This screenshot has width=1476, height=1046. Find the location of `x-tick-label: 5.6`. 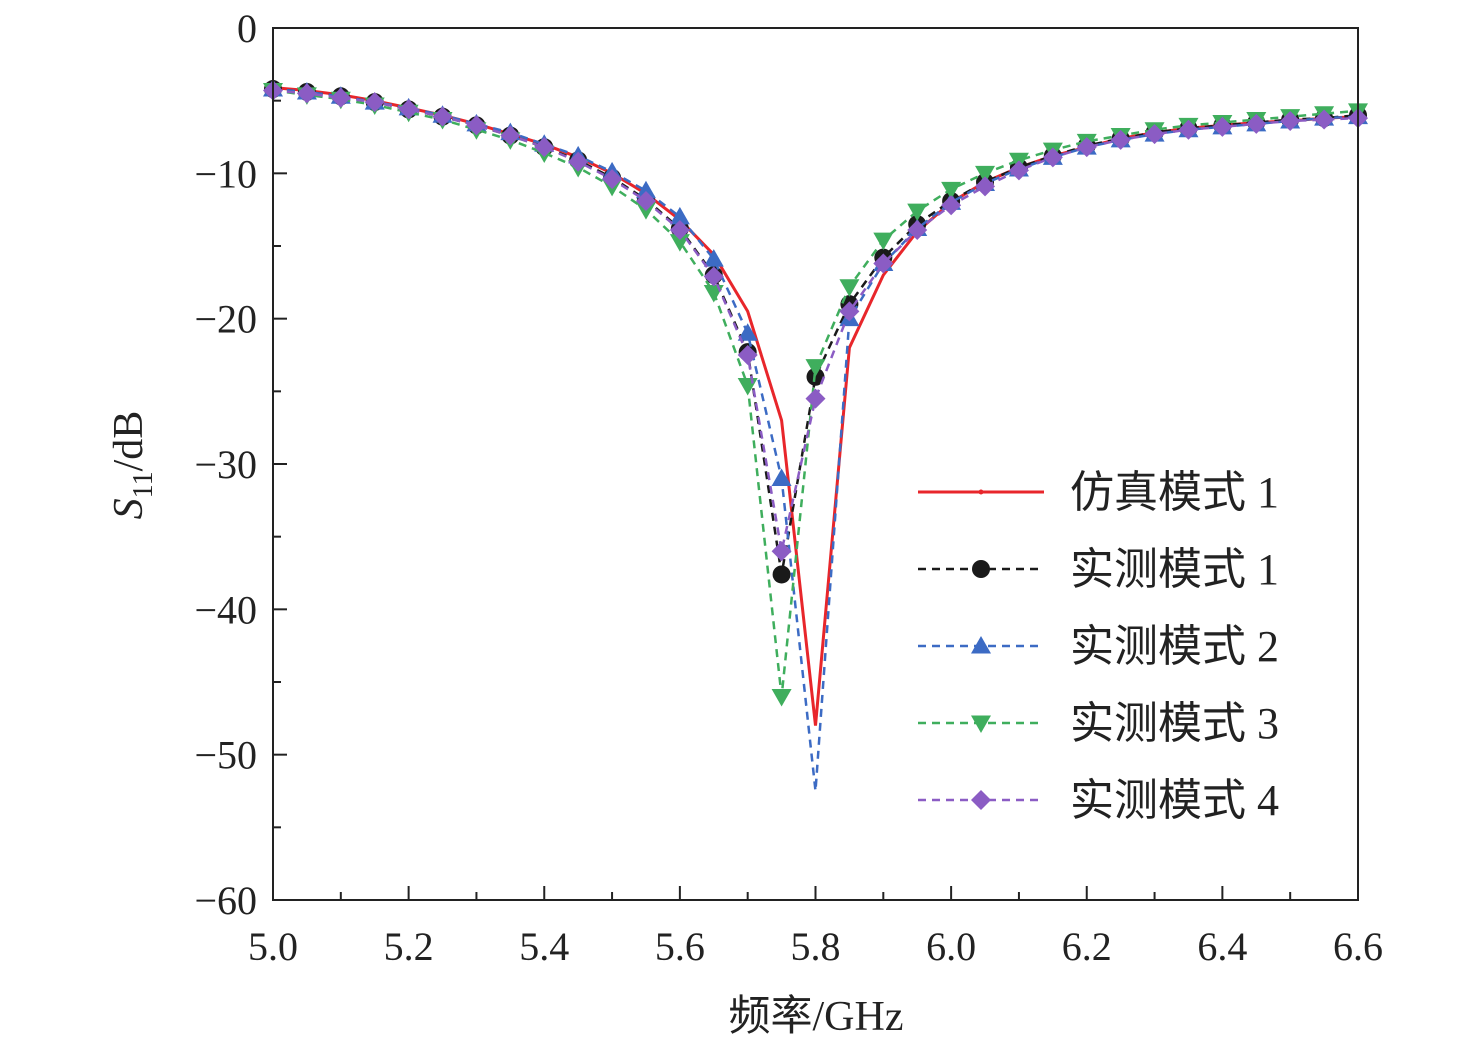

x-tick-label: 5.6 is located at coordinates (680, 946).